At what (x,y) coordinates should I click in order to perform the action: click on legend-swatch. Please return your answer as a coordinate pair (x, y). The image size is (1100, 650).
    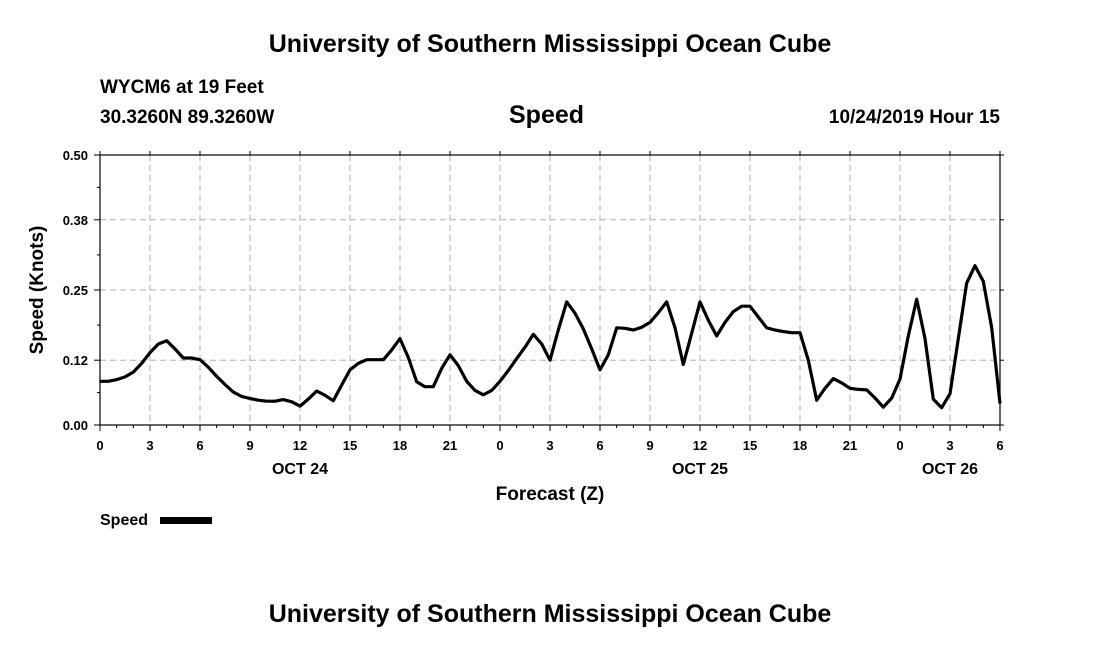
    Looking at the image, I should click on (186, 520).